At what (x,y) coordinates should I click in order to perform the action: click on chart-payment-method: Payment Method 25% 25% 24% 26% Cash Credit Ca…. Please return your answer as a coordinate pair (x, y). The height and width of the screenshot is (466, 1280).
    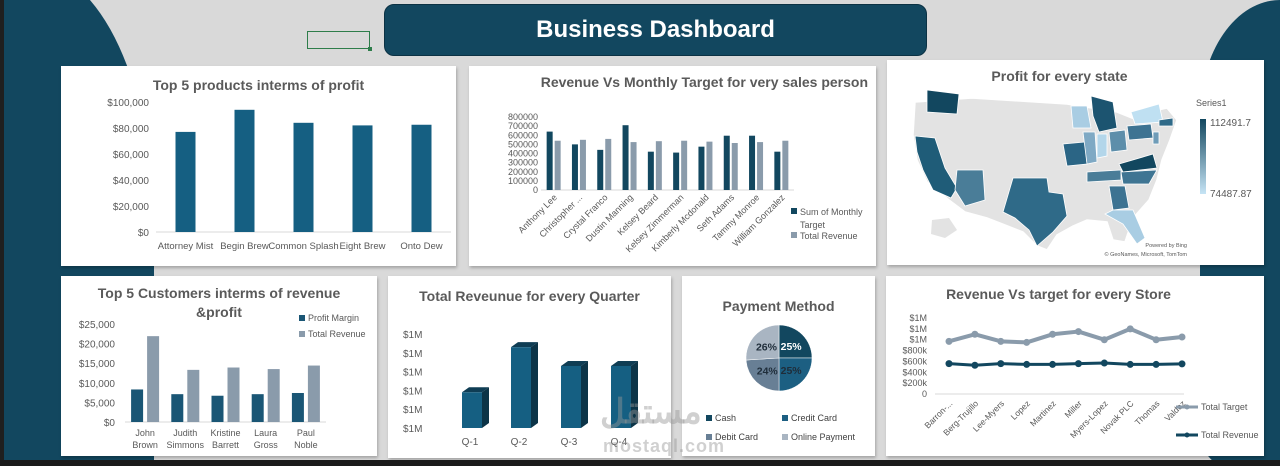
    Looking at the image, I should click on (778, 366).